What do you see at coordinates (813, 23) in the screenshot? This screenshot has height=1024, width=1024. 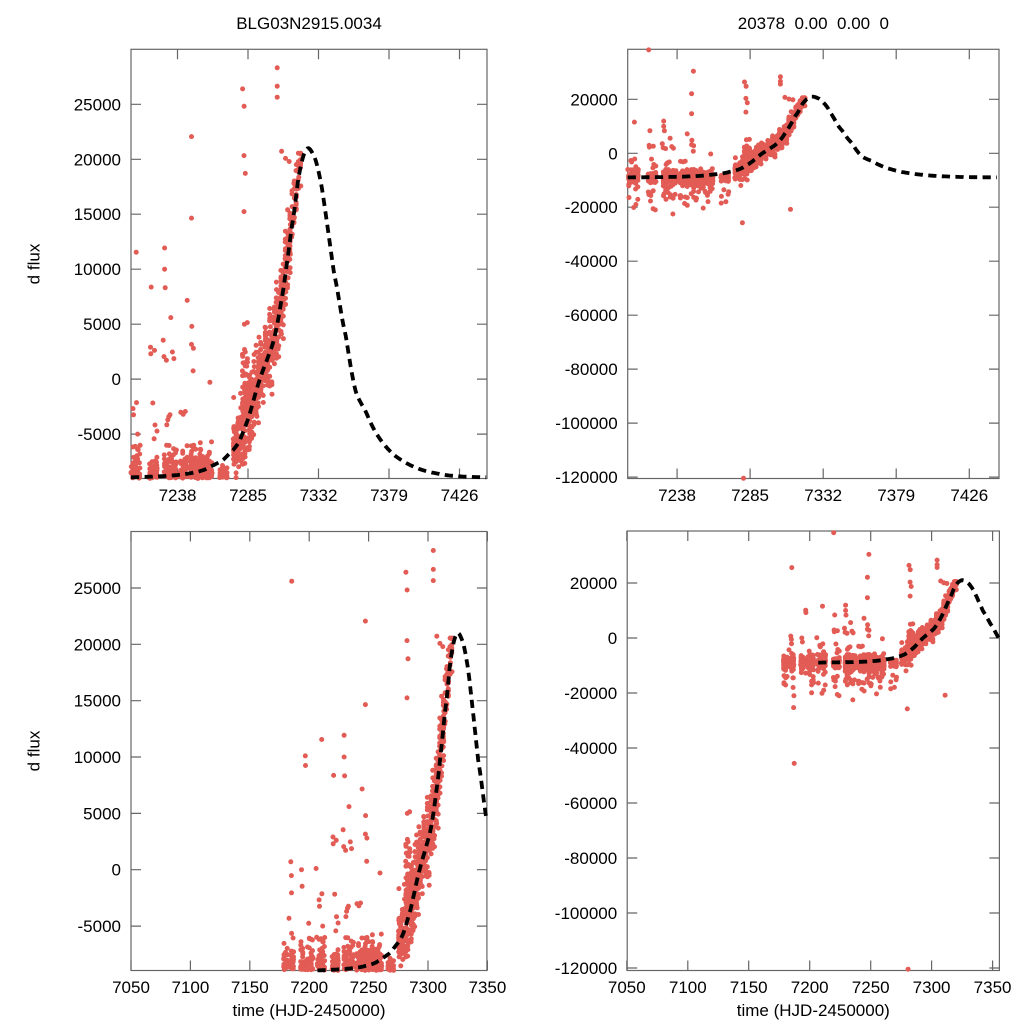 I see `svg-text: 20378 0.00 0.00 0` at bounding box center [813, 23].